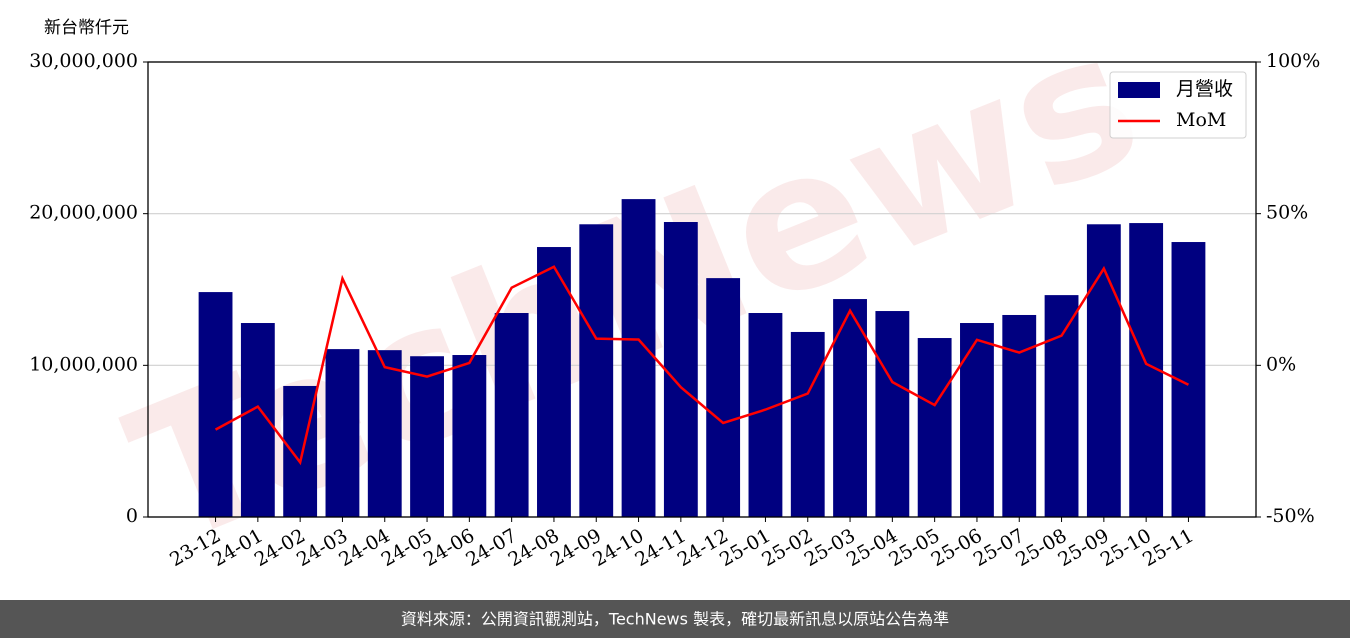 Image resolution: width=1350 pixels, height=638 pixels. I want to click on y-tick-label: 0, so click(132, 516).